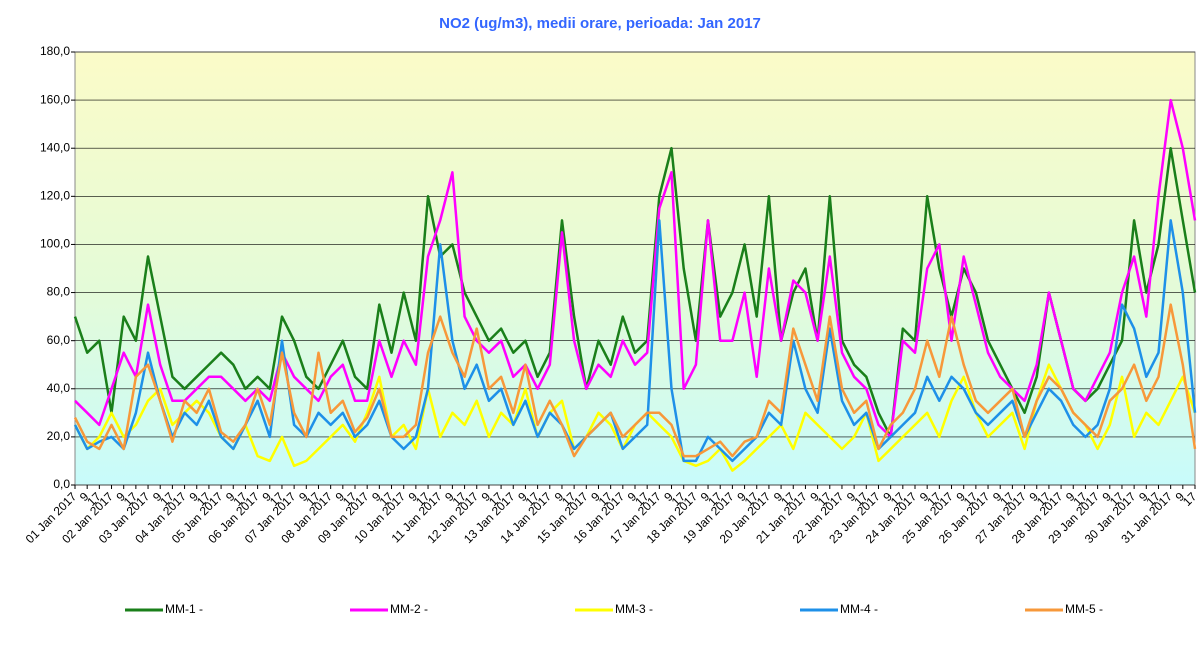 This screenshot has height=653, width=1198. I want to click on legend-label: MM-2 -, so click(409, 609).